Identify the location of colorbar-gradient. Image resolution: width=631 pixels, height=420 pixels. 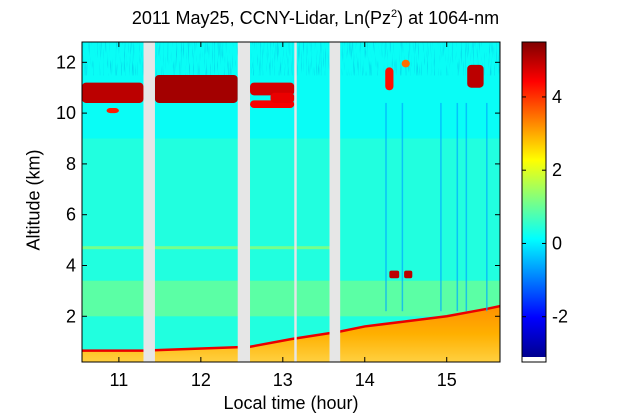
(534, 199).